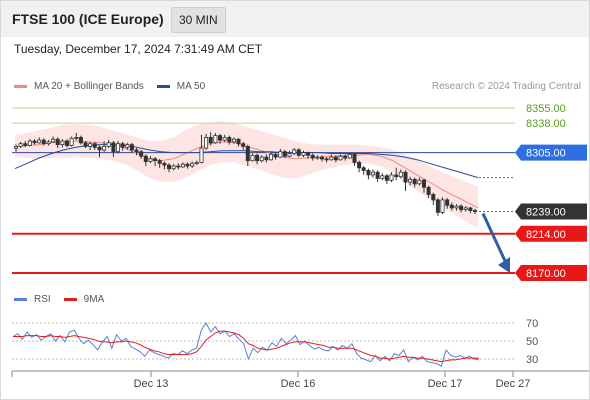  What do you see at coordinates (513, 384) in the screenshot?
I see `x-axis-label: Dec 27` at bounding box center [513, 384].